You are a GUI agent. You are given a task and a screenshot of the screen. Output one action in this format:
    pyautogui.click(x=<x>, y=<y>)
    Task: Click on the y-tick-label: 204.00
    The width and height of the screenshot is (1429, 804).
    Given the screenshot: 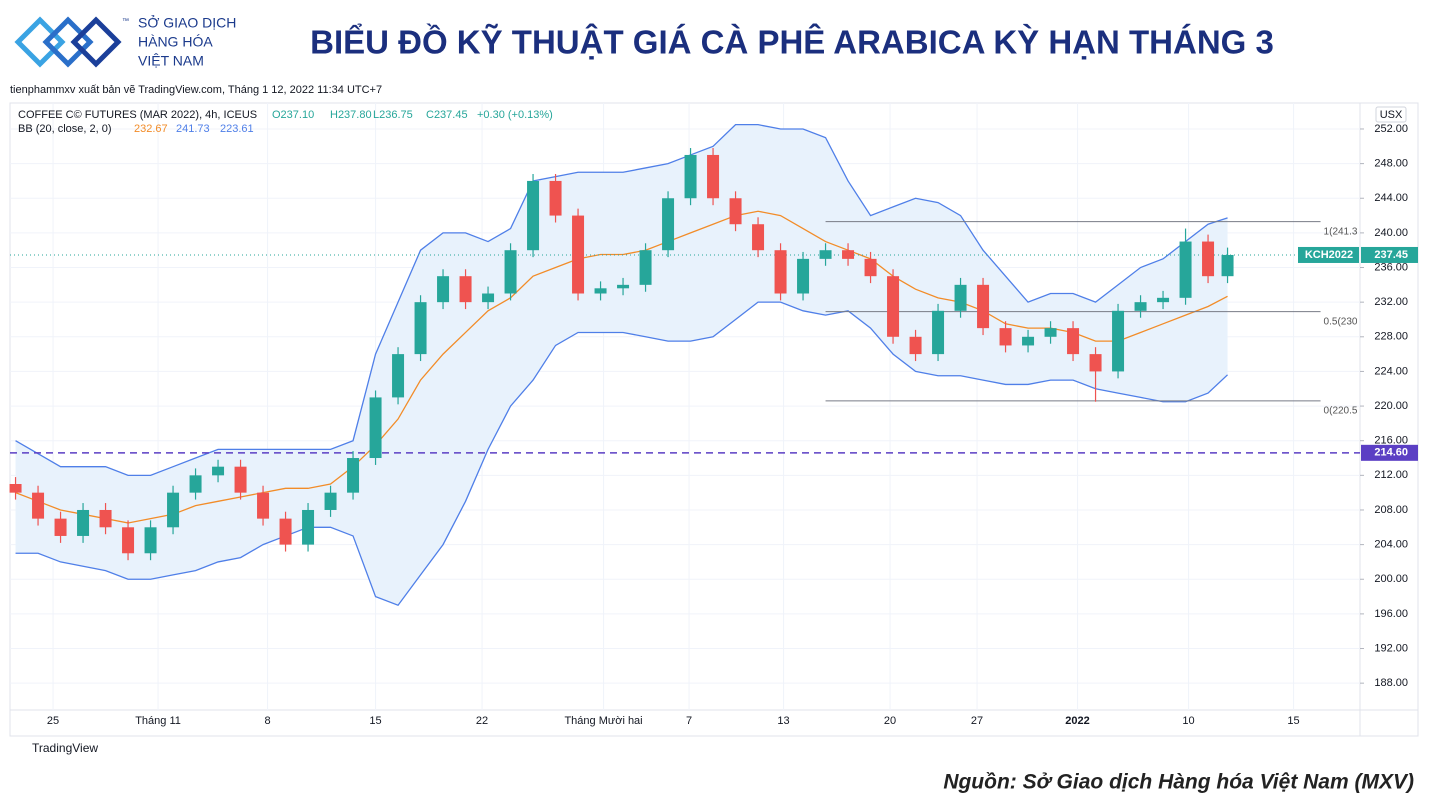 What is the action you would take?
    pyautogui.click(x=1391, y=545)
    